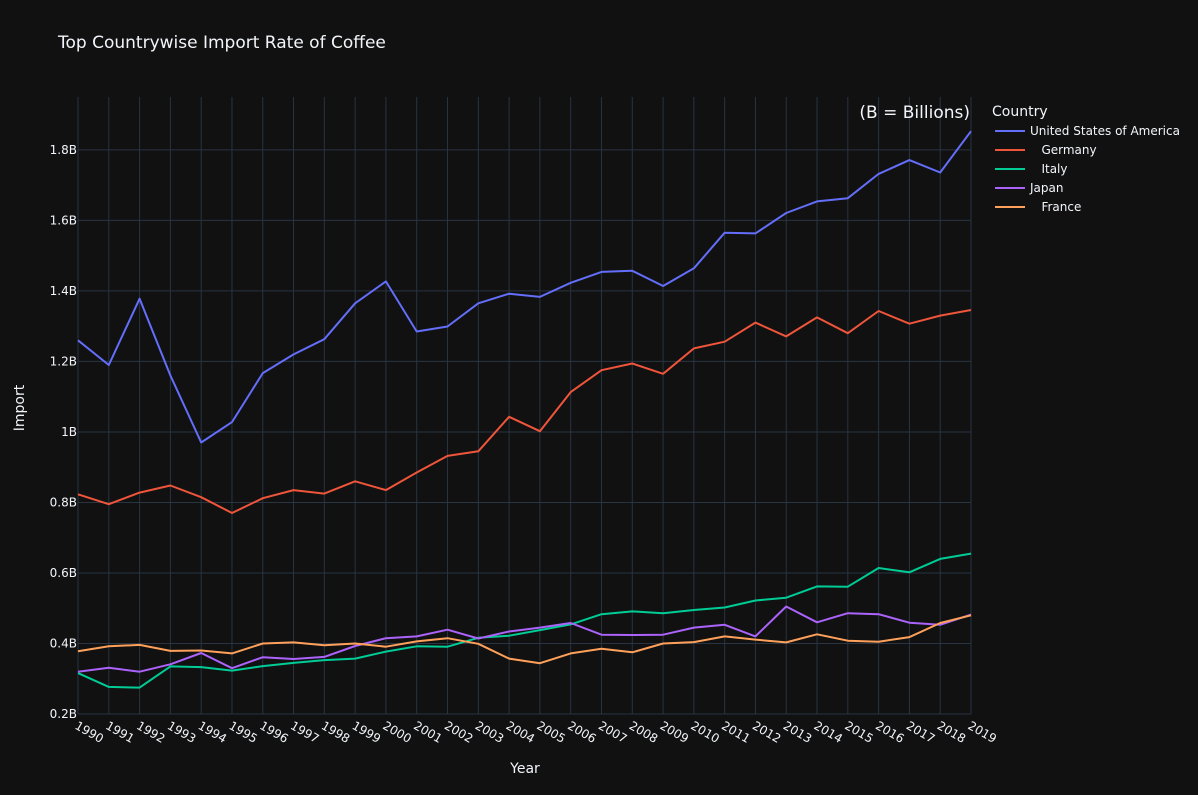 Image resolution: width=1198 pixels, height=795 pixels. Describe the element at coordinates (63, 361) in the screenshot. I see `y-tick-label: 1.2B` at that location.